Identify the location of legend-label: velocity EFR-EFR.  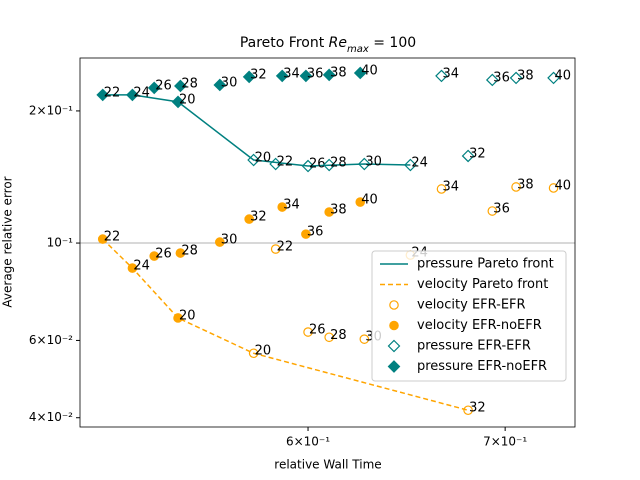
(471, 305).